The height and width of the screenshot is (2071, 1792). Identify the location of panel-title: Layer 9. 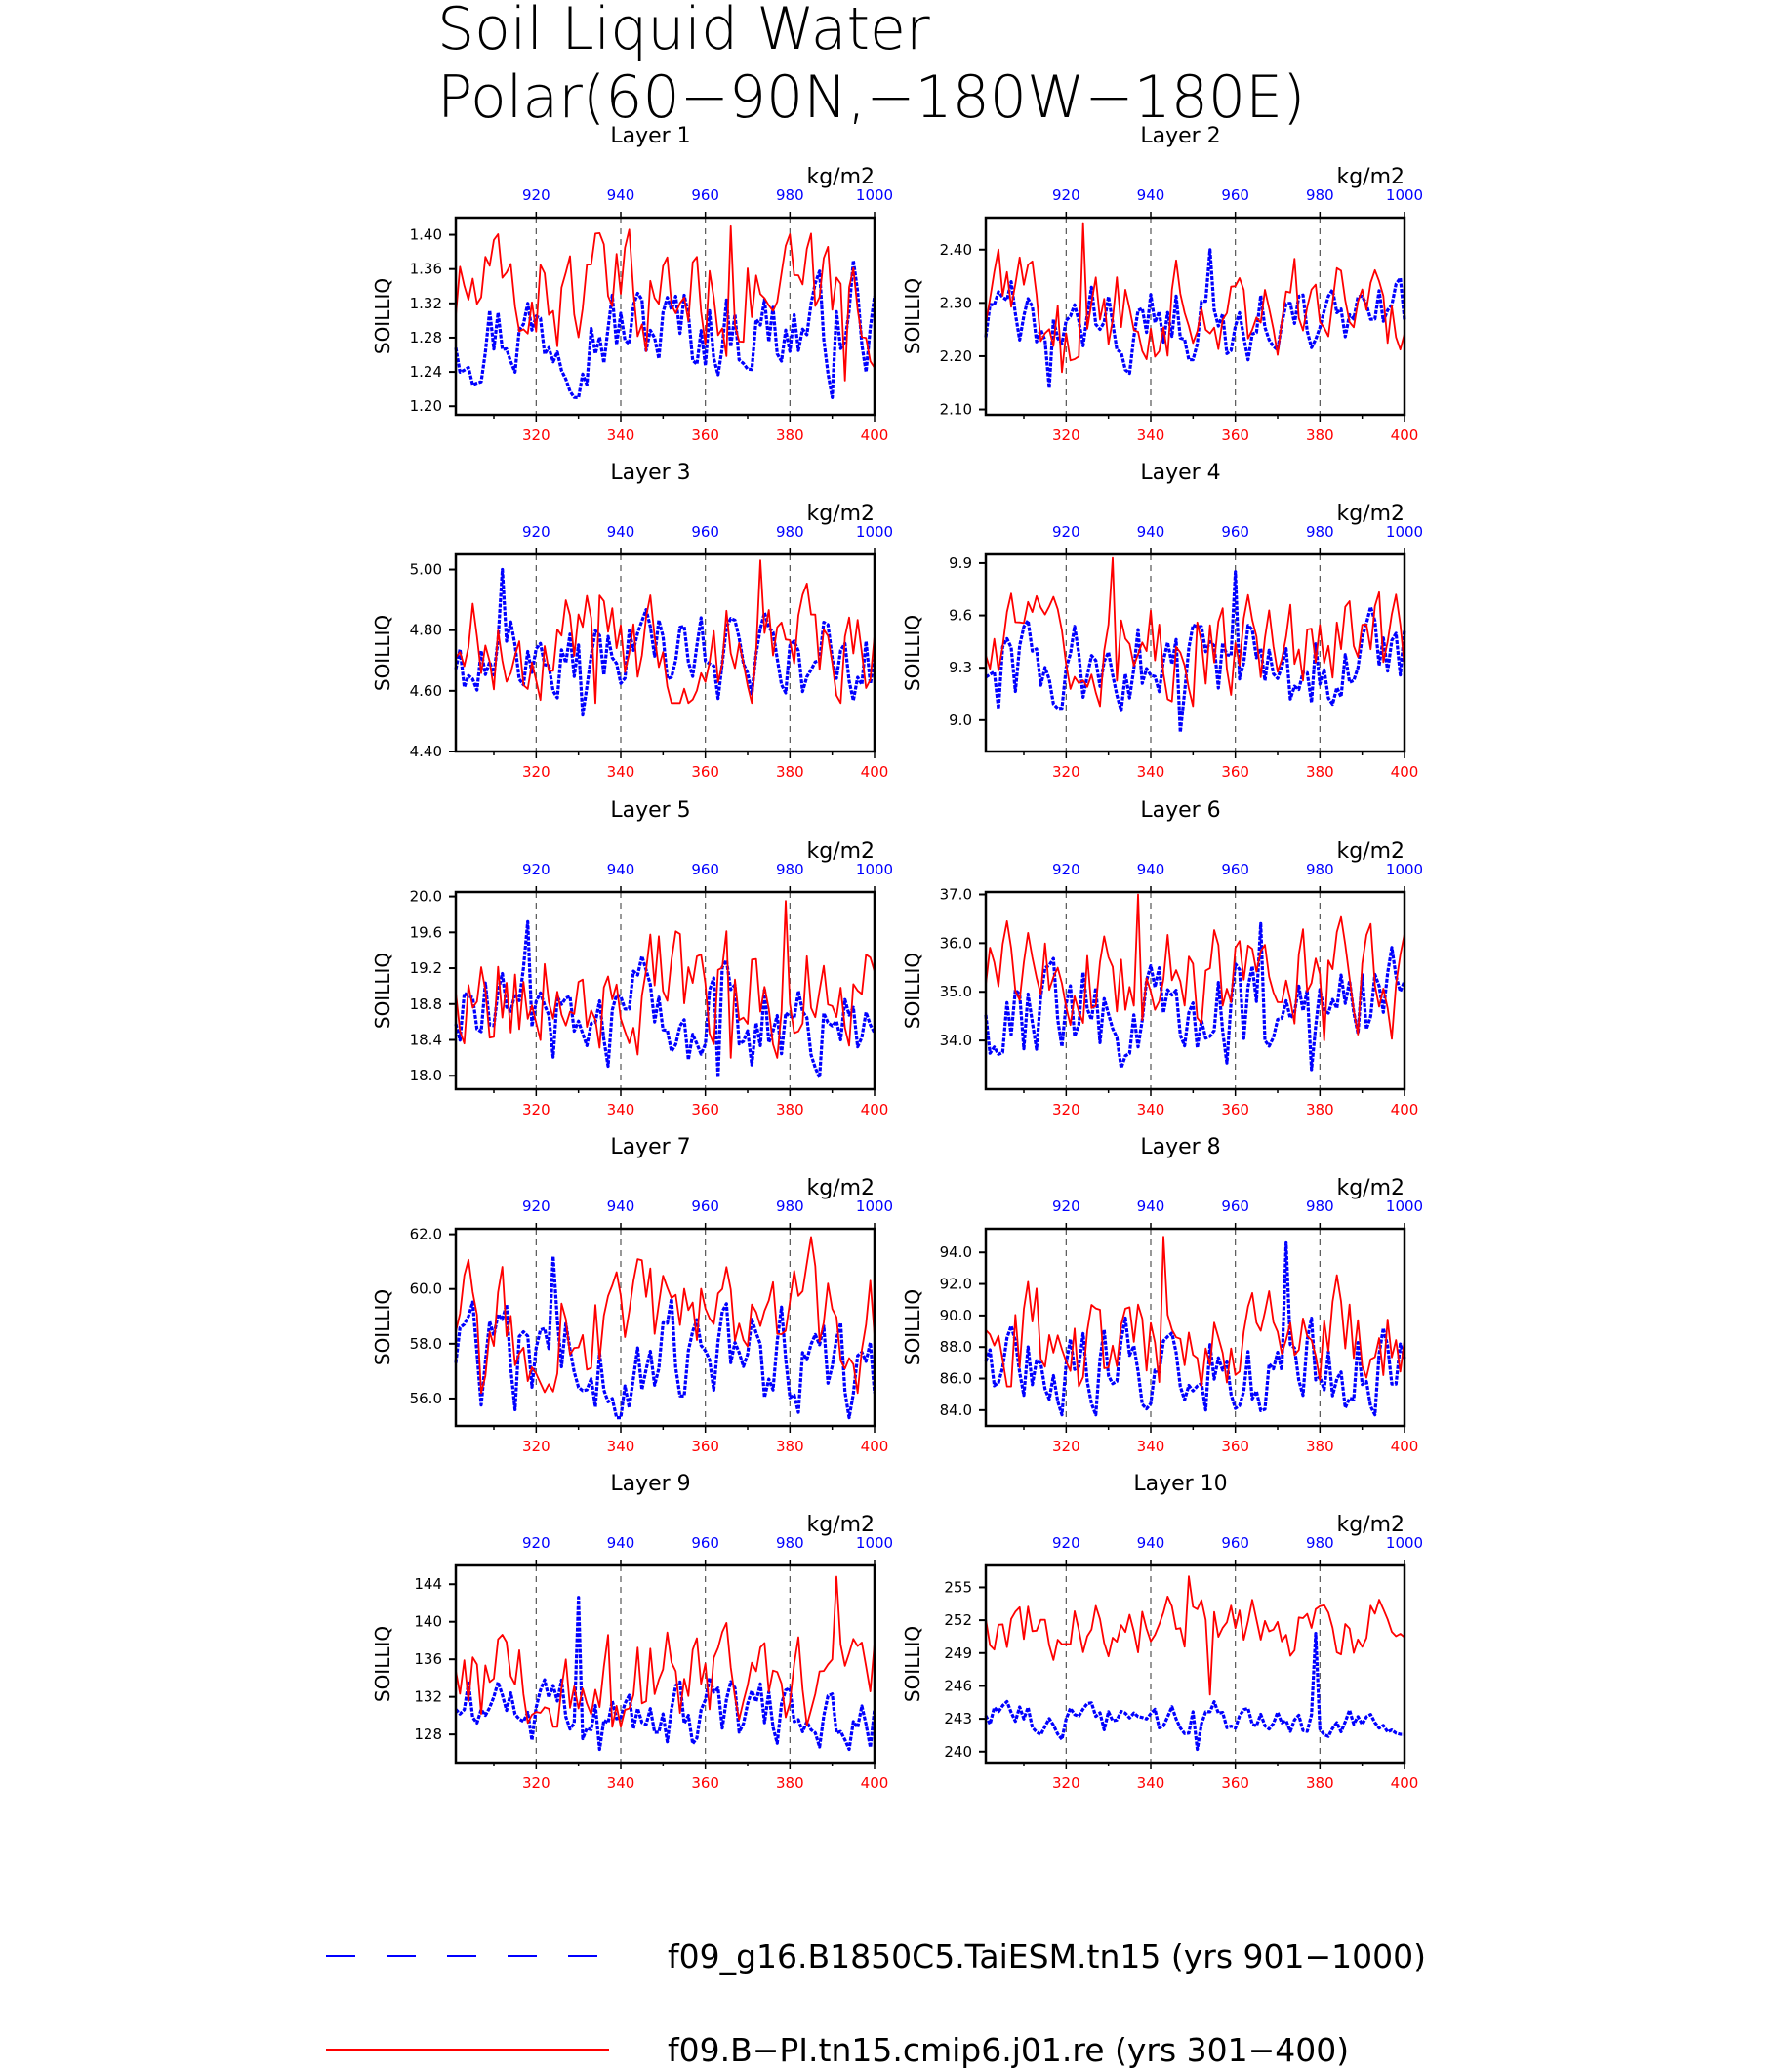
(650, 1484).